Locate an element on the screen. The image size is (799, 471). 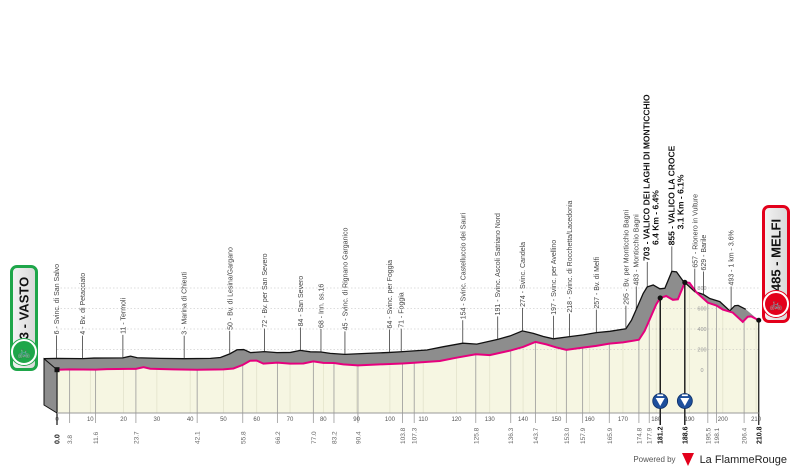
x-tick-label: 140 is located at coordinates (523, 420).